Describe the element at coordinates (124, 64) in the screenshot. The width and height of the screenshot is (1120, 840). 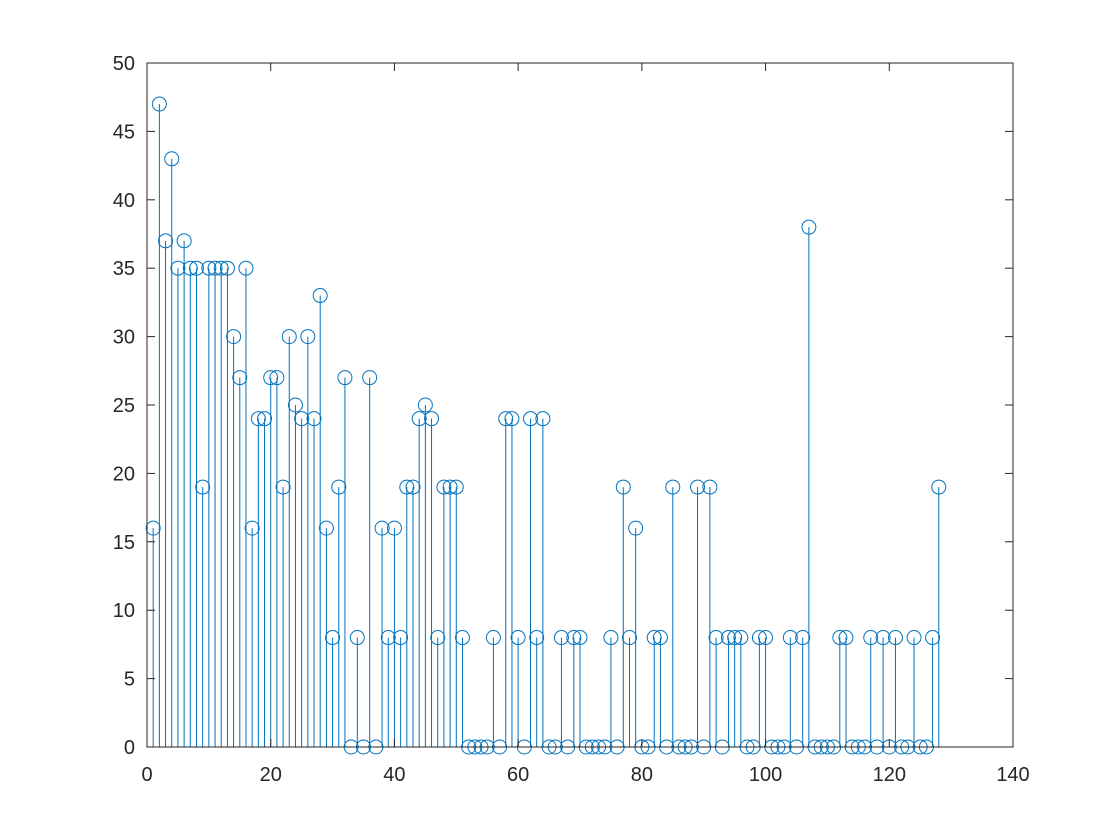
I see `y-tick-label: 50` at that location.